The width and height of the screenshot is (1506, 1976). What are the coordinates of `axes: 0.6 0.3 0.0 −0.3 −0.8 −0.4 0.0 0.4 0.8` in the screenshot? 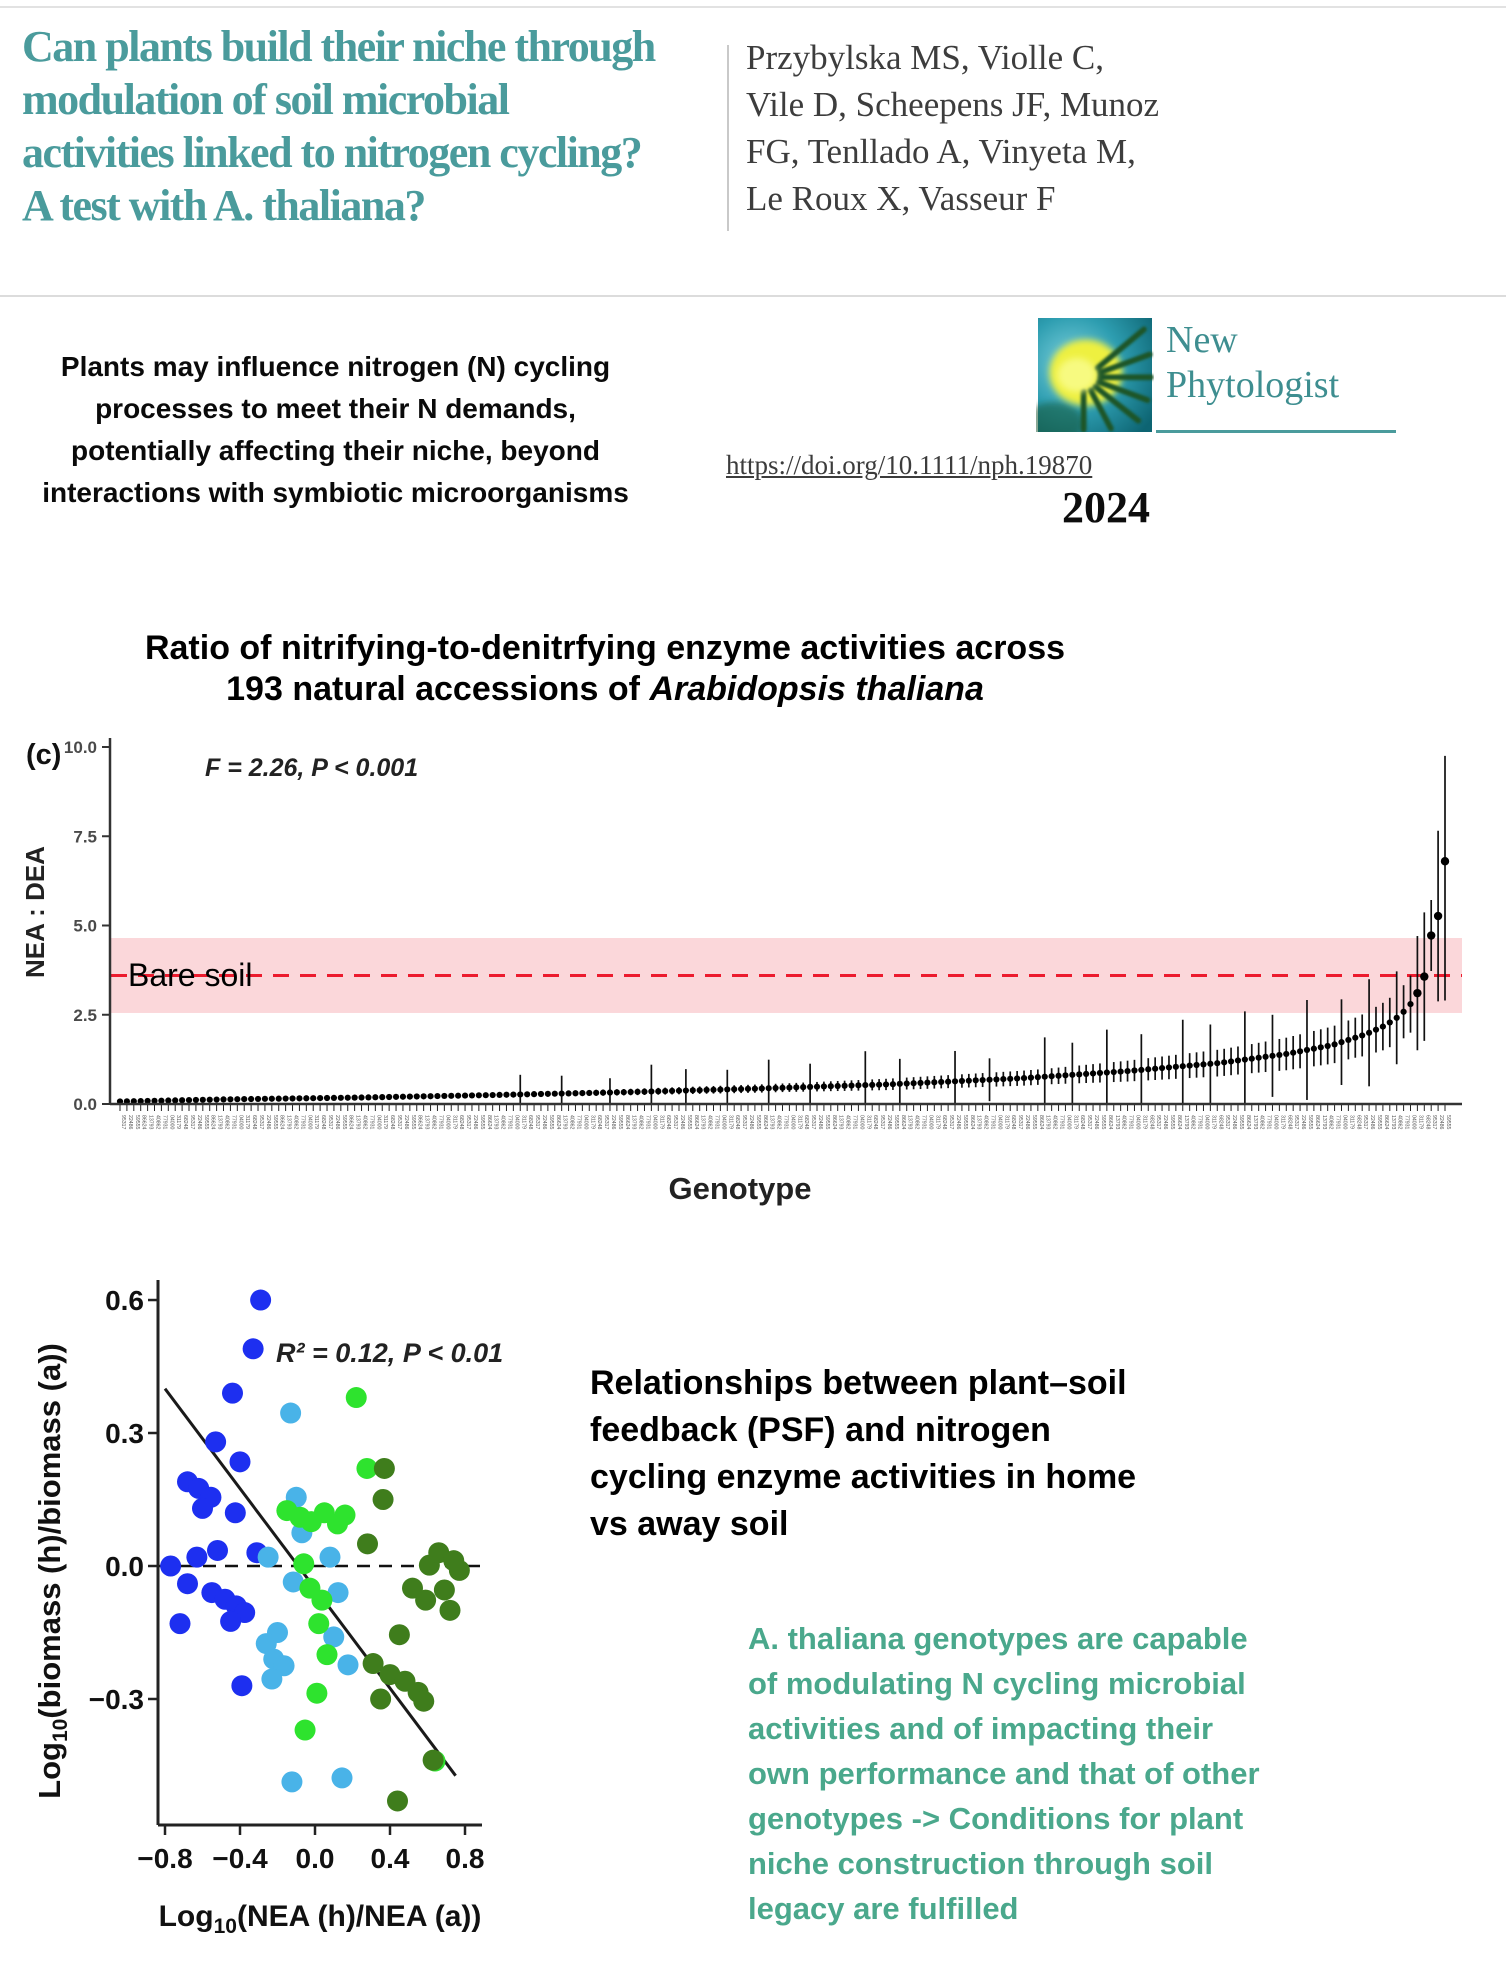 It's located at (287, 1577).